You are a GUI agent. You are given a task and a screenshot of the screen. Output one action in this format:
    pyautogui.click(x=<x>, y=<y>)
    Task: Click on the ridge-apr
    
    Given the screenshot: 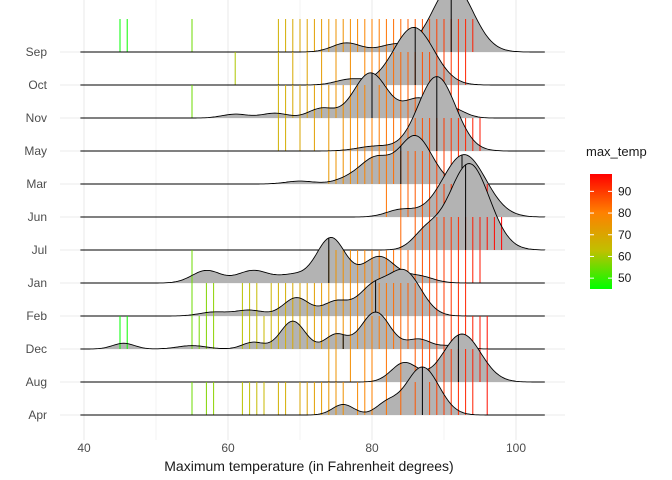 What is the action you would take?
    pyautogui.click(x=312, y=391)
    